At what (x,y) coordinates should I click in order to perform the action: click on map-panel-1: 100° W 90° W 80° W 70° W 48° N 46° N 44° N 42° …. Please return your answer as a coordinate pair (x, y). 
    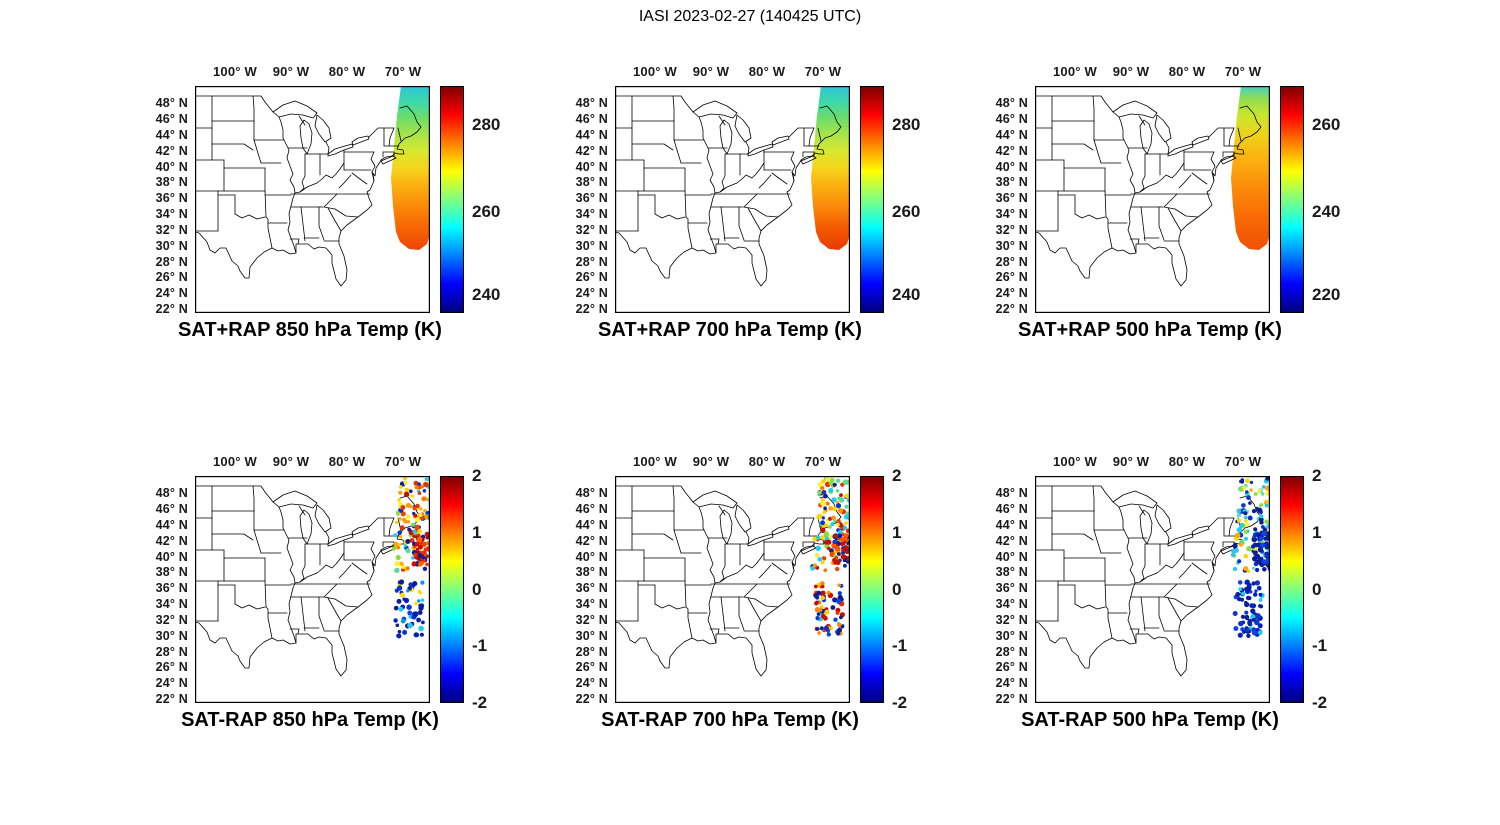
    Looking at the image, I should click on (310, 214).